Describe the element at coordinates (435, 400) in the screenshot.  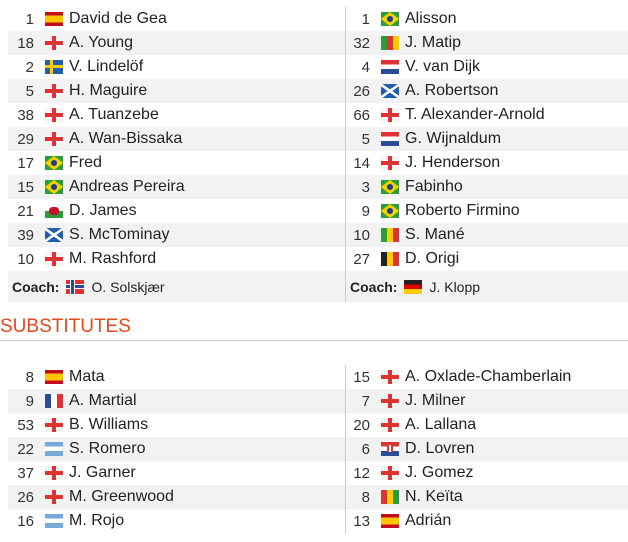
I see `player-name: J. Milner` at that location.